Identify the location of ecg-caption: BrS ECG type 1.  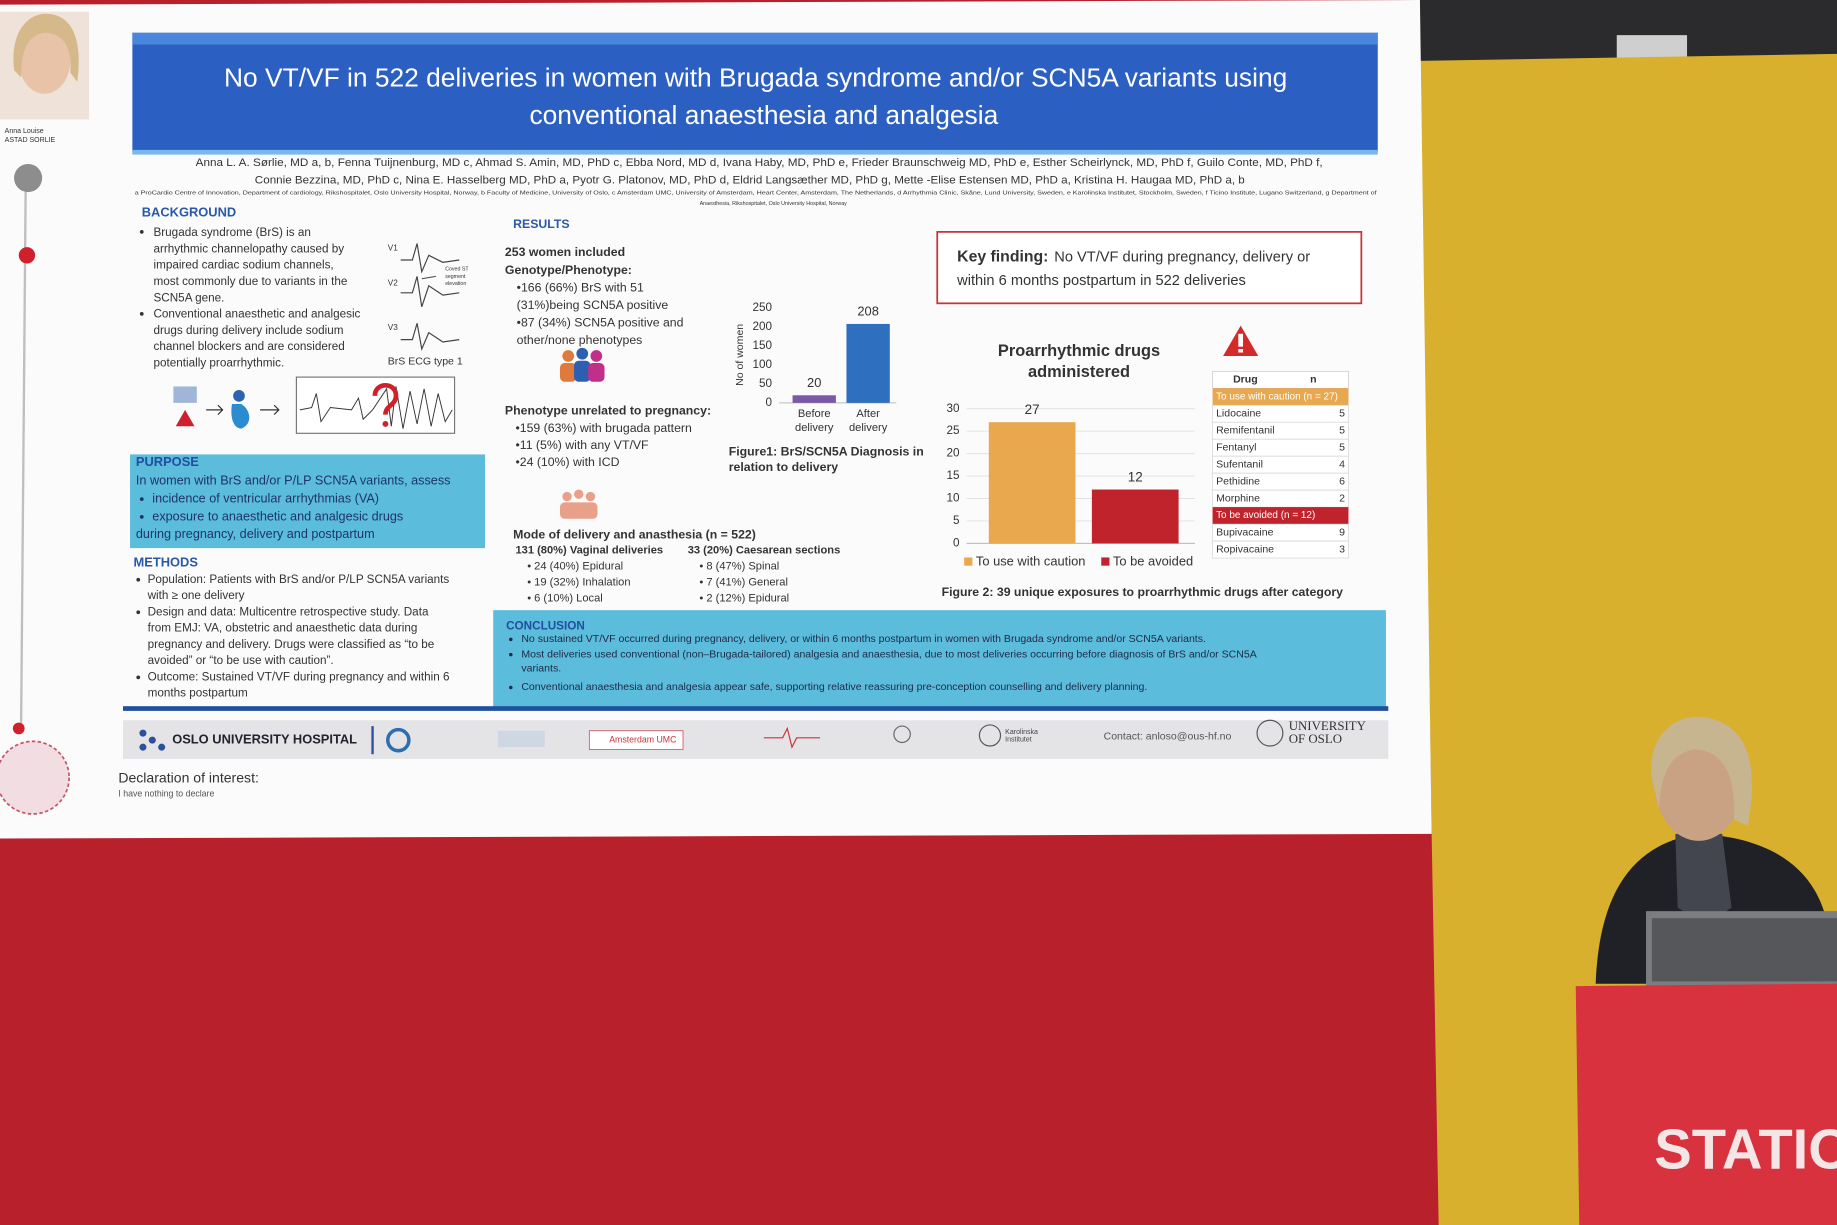
(425, 362).